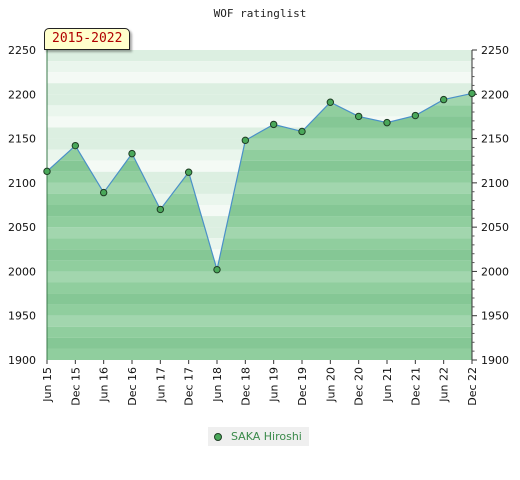  What do you see at coordinates (87, 39) in the screenshot?
I see `range-badge: 2015-2022` at bounding box center [87, 39].